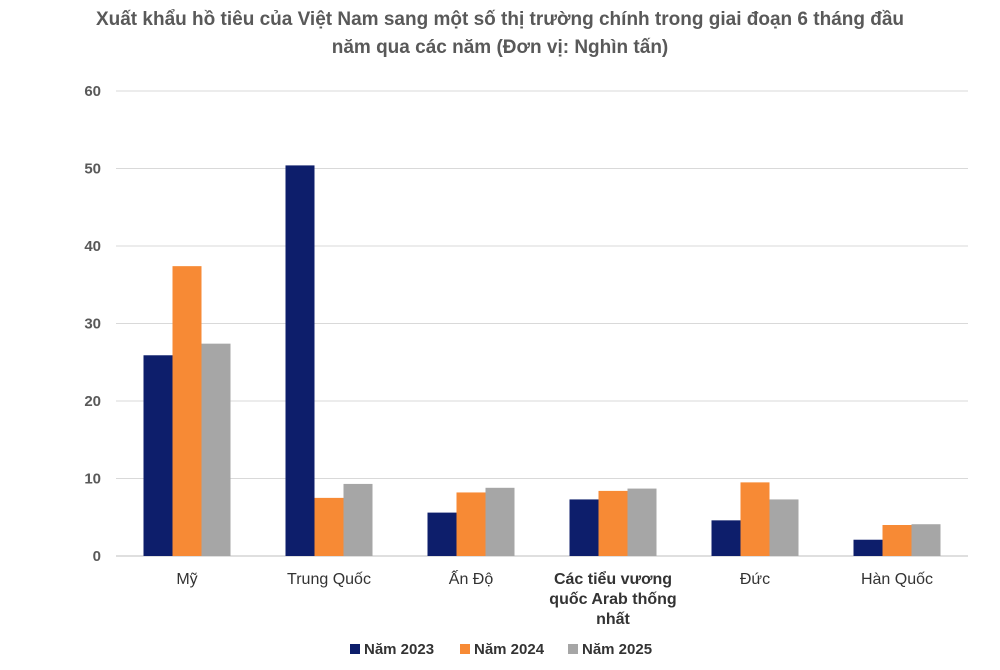  What do you see at coordinates (509, 649) in the screenshot?
I see `legend-label: Năm 2024` at bounding box center [509, 649].